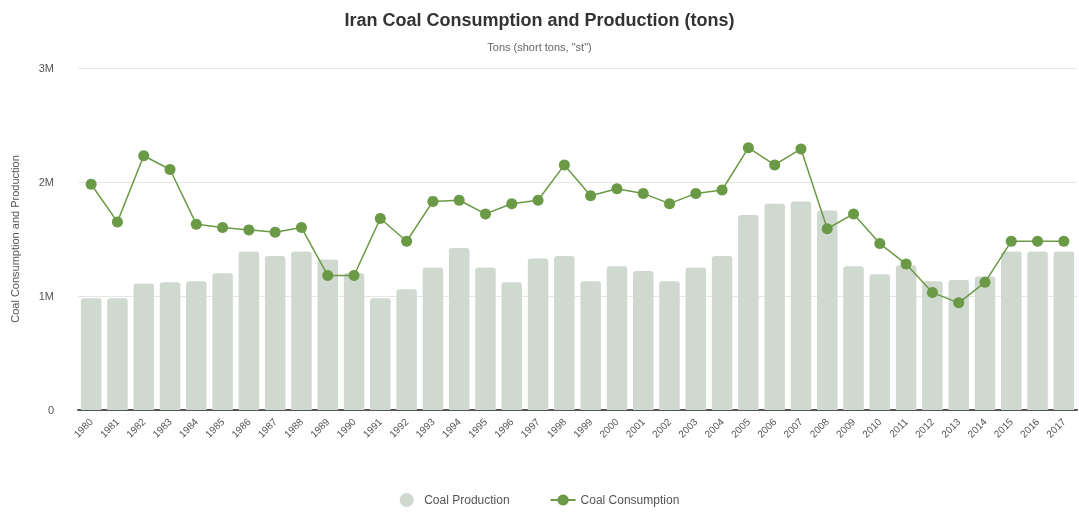  What do you see at coordinates (50, 410) in the screenshot?
I see `y-tick-label: 0` at bounding box center [50, 410].